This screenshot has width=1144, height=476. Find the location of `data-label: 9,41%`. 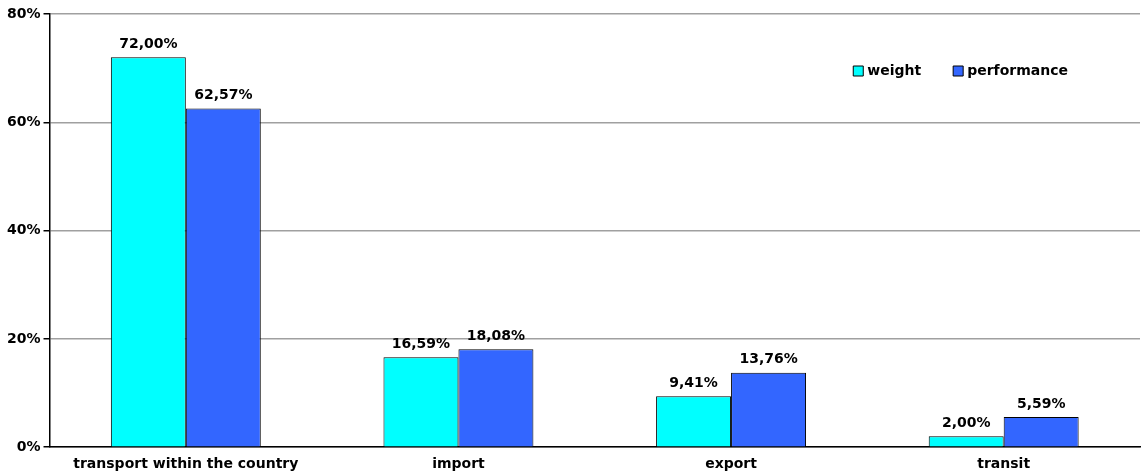

data-label: 9,41% is located at coordinates (693, 381).